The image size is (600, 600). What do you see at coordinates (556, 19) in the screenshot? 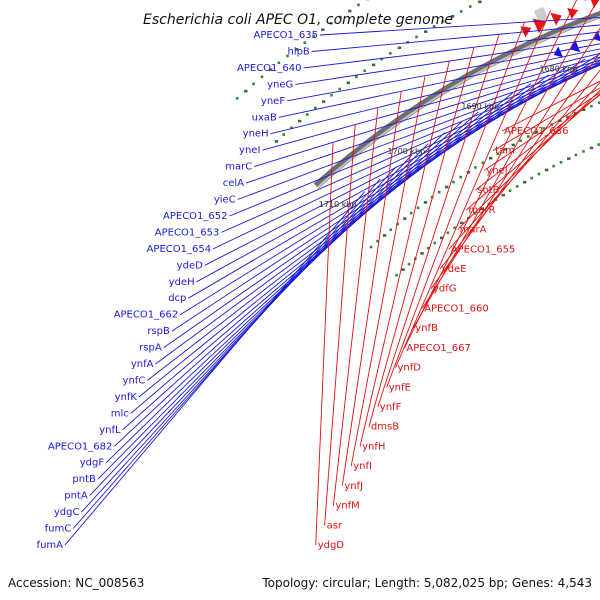
I see `reverse-gene-arrow` at bounding box center [556, 19].